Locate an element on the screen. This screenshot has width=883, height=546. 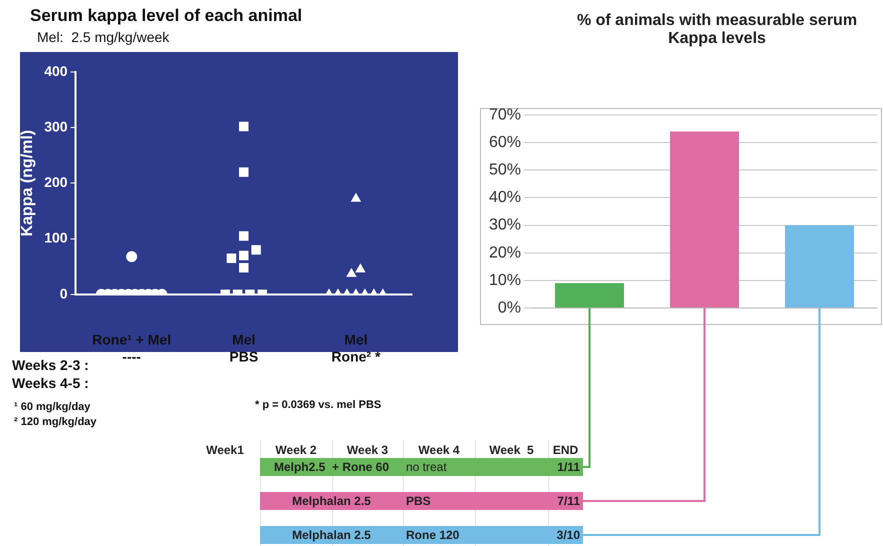
y-tick-label: 400 is located at coordinates (56, 70).